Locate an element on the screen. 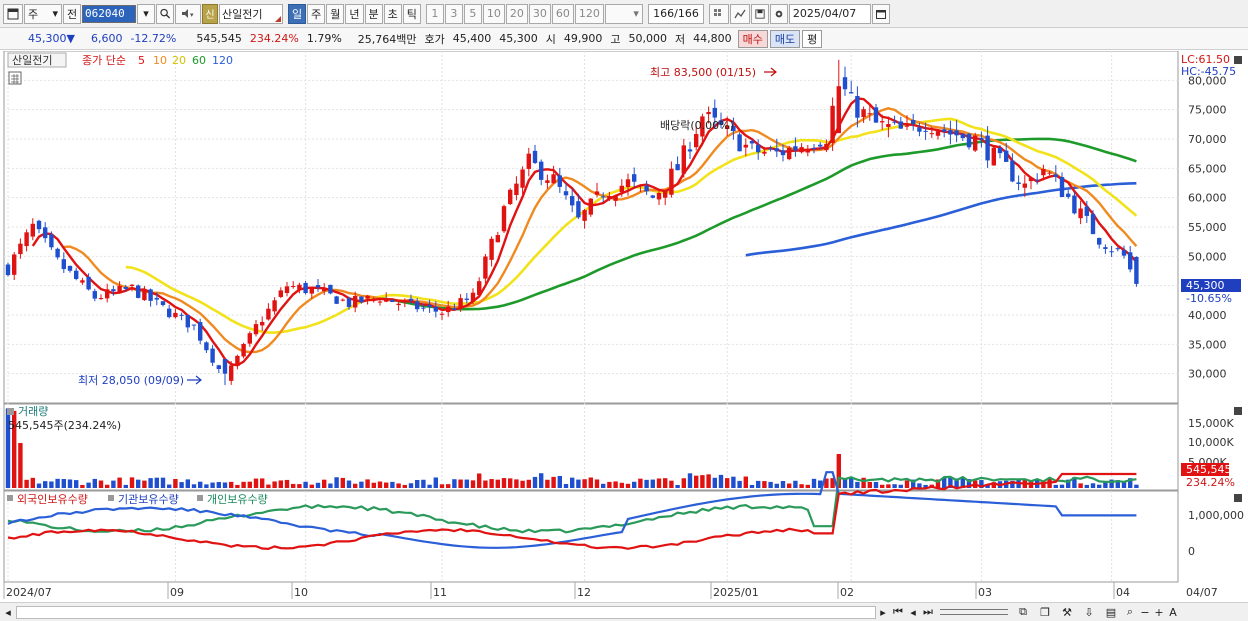 The width and height of the screenshot is (1248, 621). next-page-icon: ⏭ is located at coordinates (928, 611).